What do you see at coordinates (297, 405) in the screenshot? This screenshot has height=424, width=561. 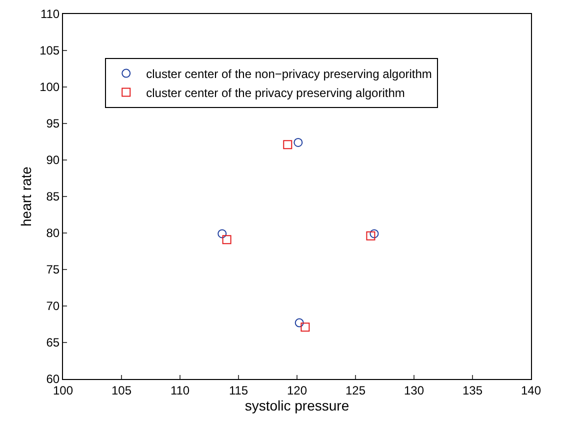 I see `x-axis-title: systolic pressure` at bounding box center [297, 405].